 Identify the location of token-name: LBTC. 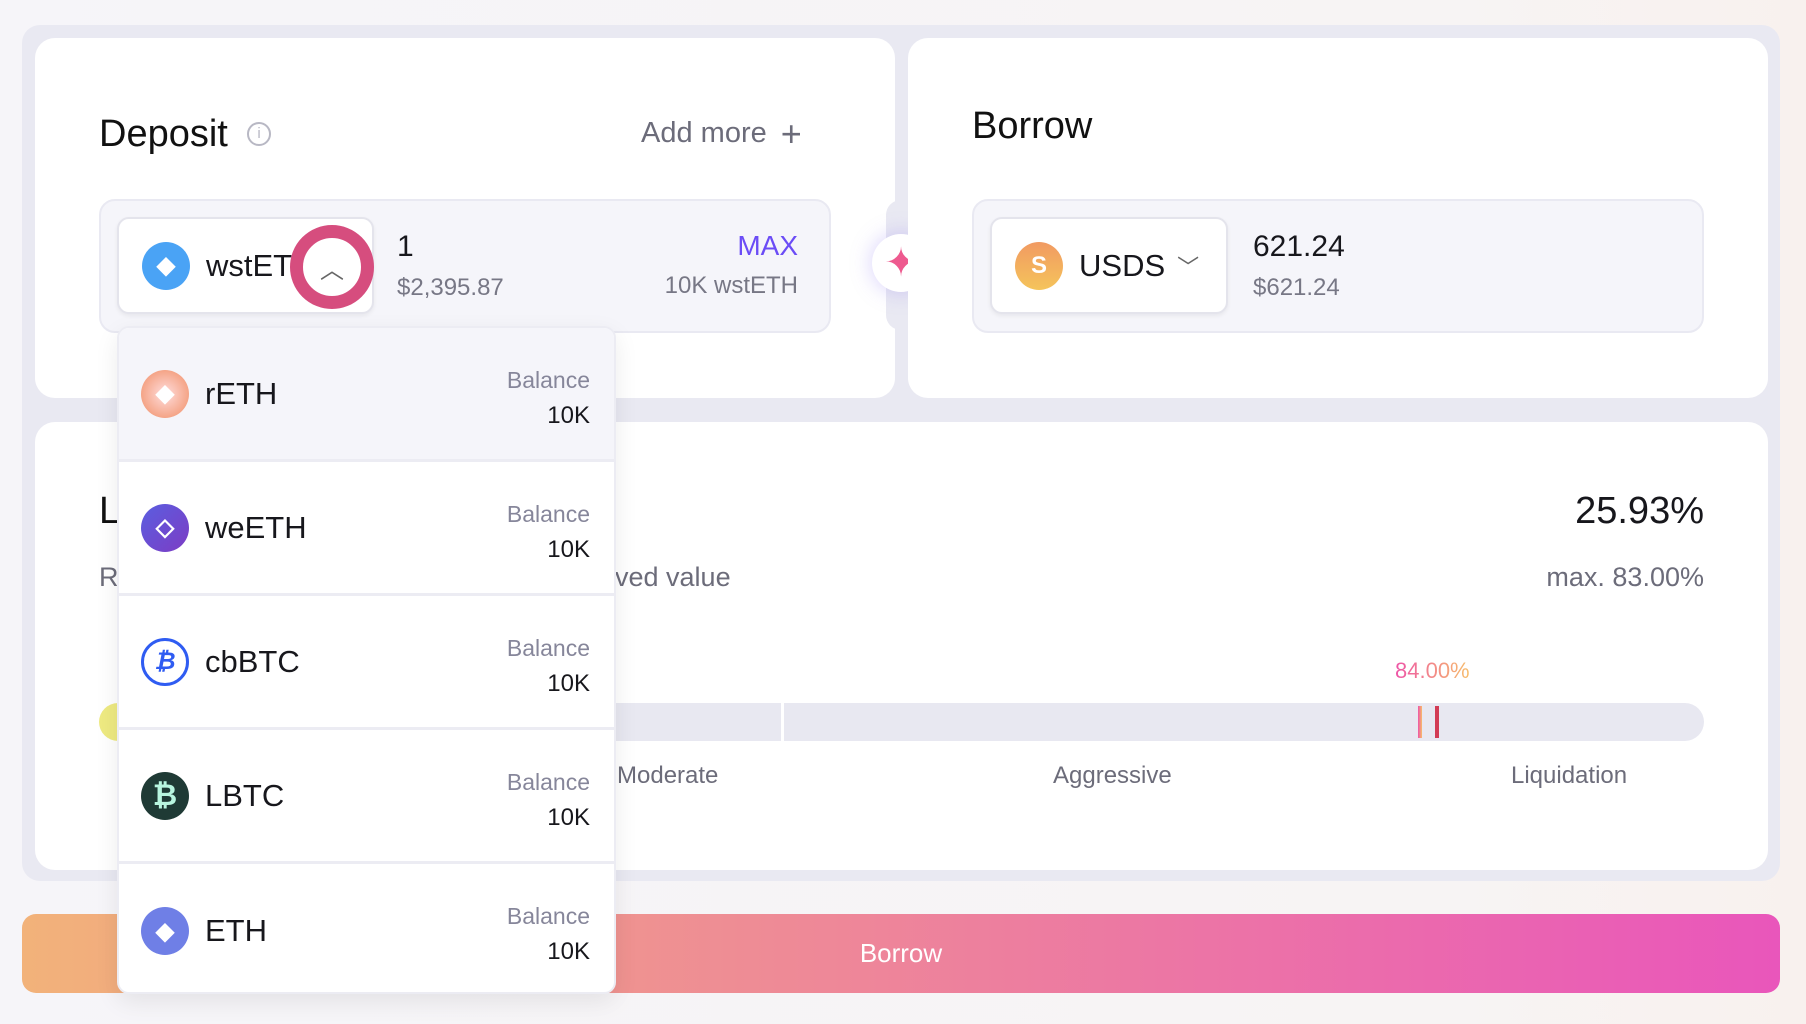
(245, 795).